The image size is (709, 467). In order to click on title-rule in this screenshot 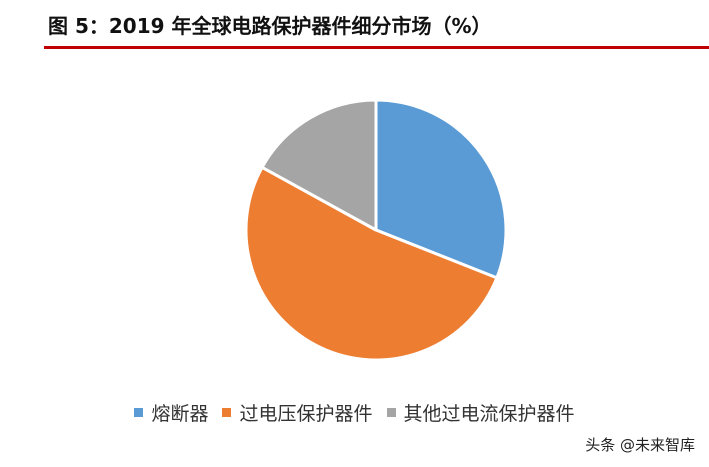, I will do `click(376, 47)`.